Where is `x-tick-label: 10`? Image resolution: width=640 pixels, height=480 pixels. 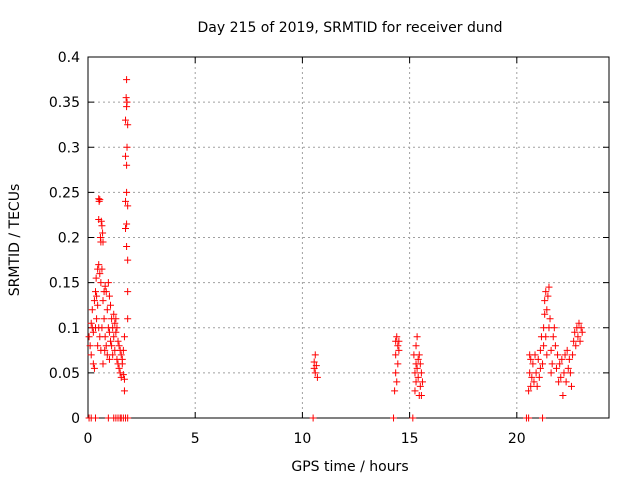 x-tick-label: 10 is located at coordinates (302, 439).